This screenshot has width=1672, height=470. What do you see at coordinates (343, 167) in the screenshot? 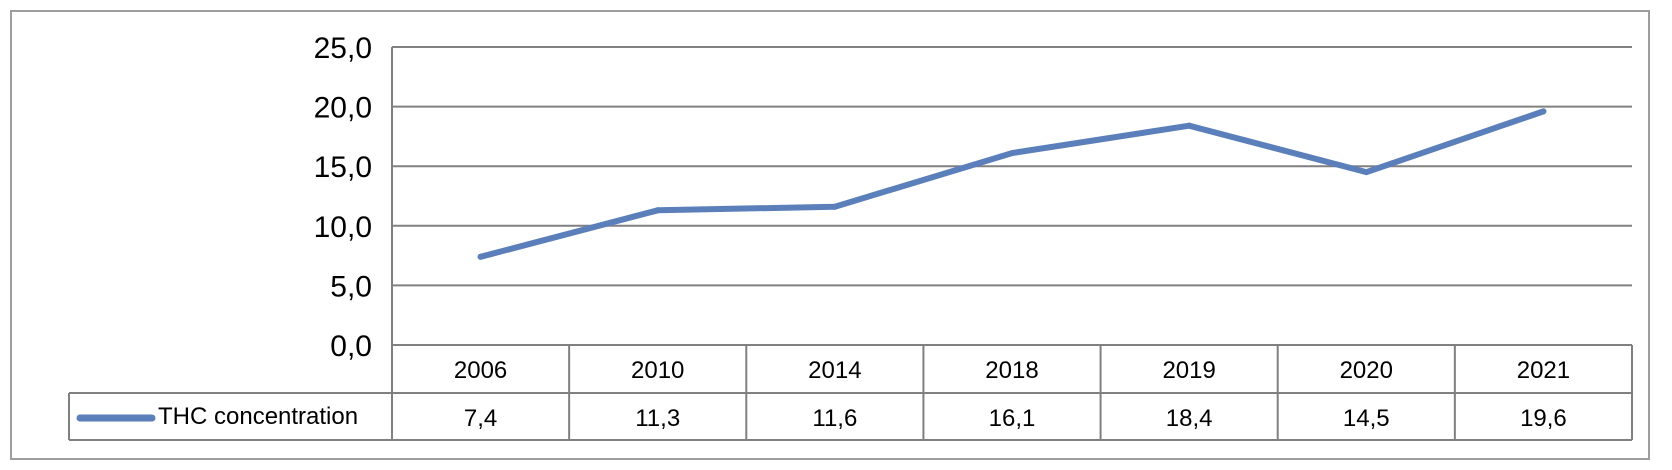
I see `y-tick-label: 15,0` at bounding box center [343, 167].